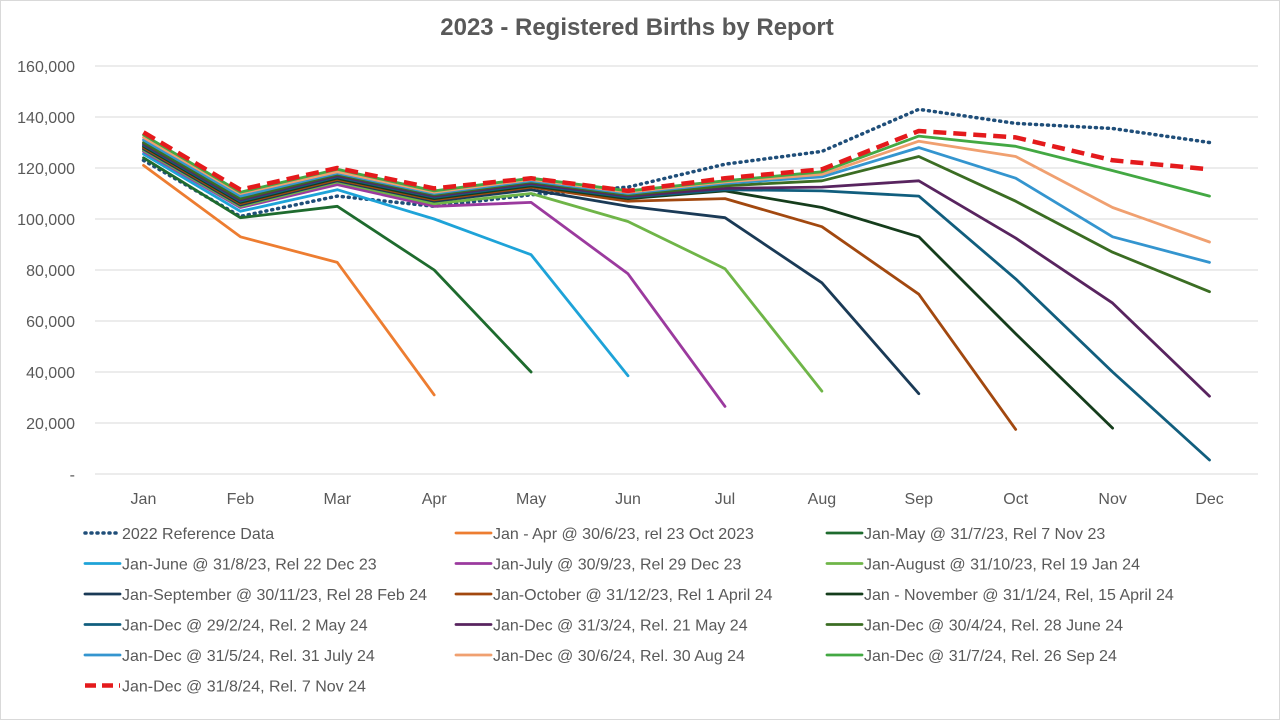 The height and width of the screenshot is (720, 1280). I want to click on y-tick-label: 60,000, so click(50, 322).